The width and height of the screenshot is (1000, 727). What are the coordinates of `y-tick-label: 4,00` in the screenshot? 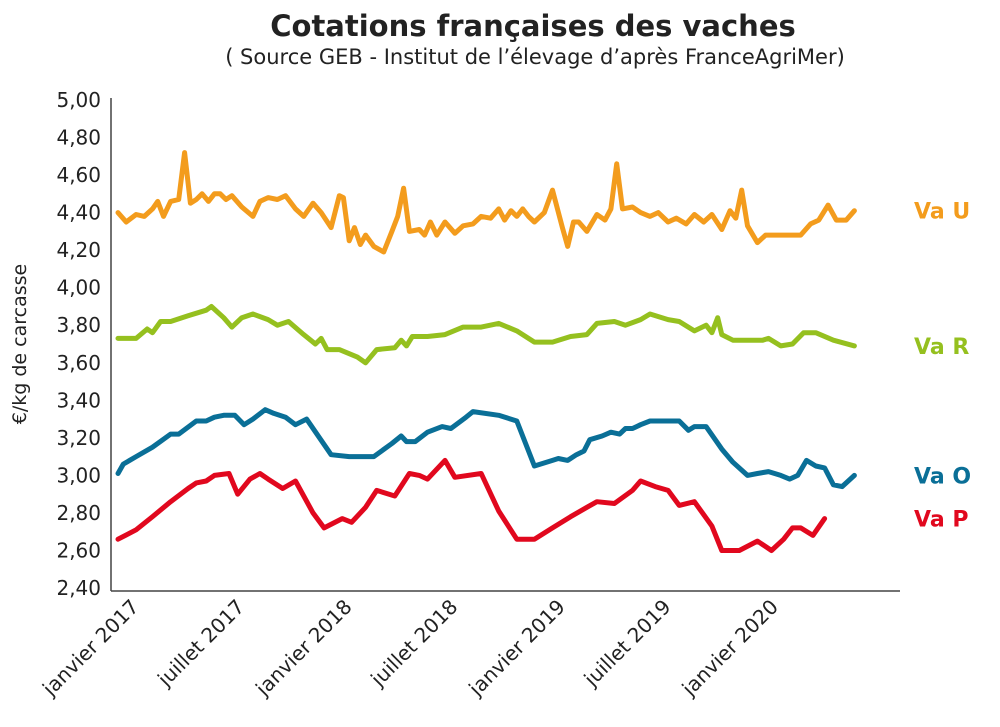 It's located at (78, 288).